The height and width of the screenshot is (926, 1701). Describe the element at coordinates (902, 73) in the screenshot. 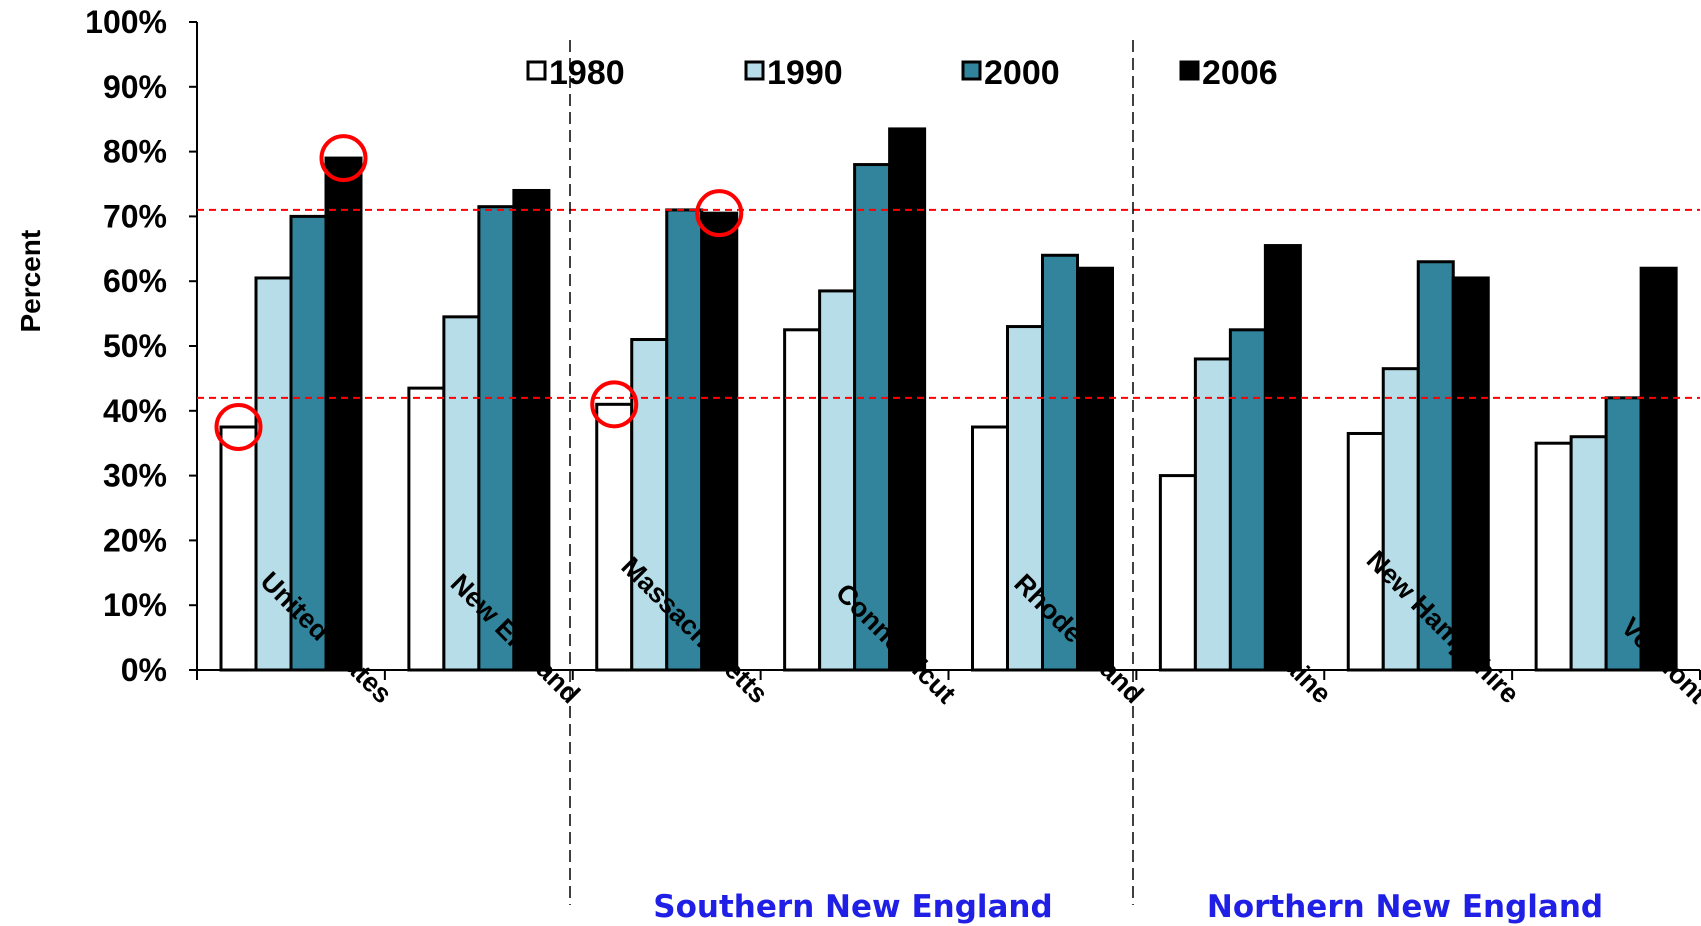

I see `legend: 1980 1990 2000 2006` at that location.